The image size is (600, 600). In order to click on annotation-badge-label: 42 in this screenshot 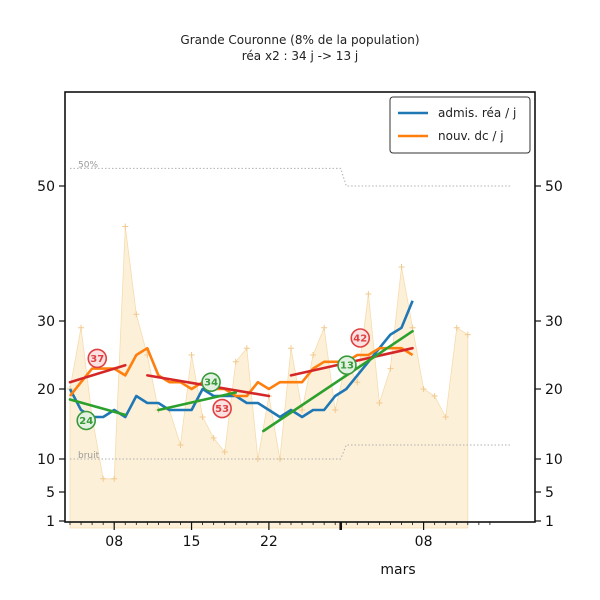, I will do `click(360, 339)`.